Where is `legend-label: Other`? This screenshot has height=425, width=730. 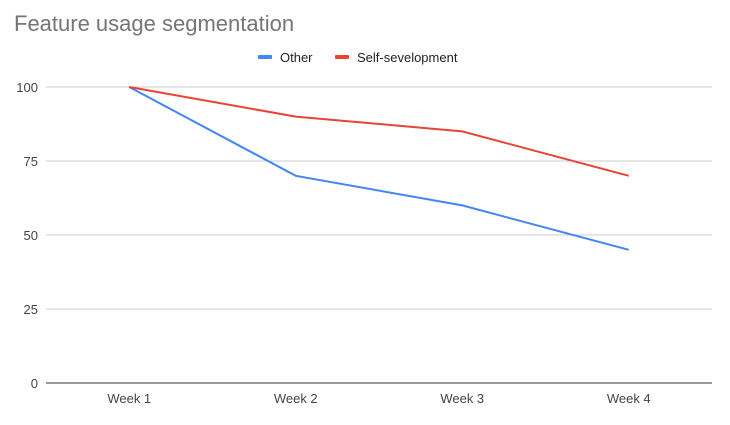 legend-label: Other is located at coordinates (296, 57).